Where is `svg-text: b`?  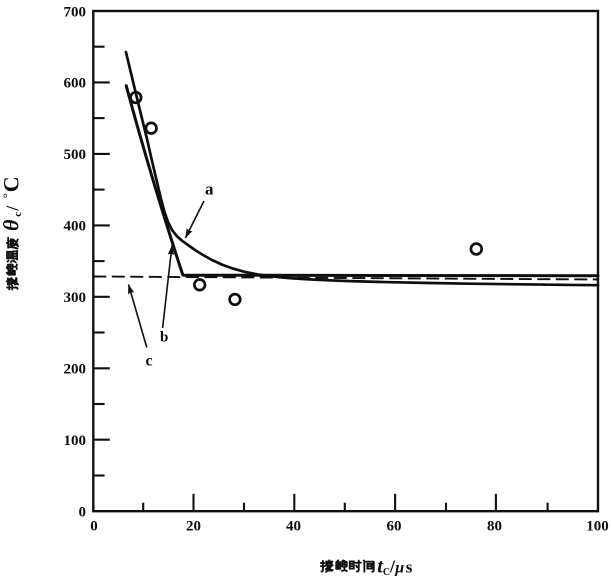 svg-text: b is located at coordinates (164, 338).